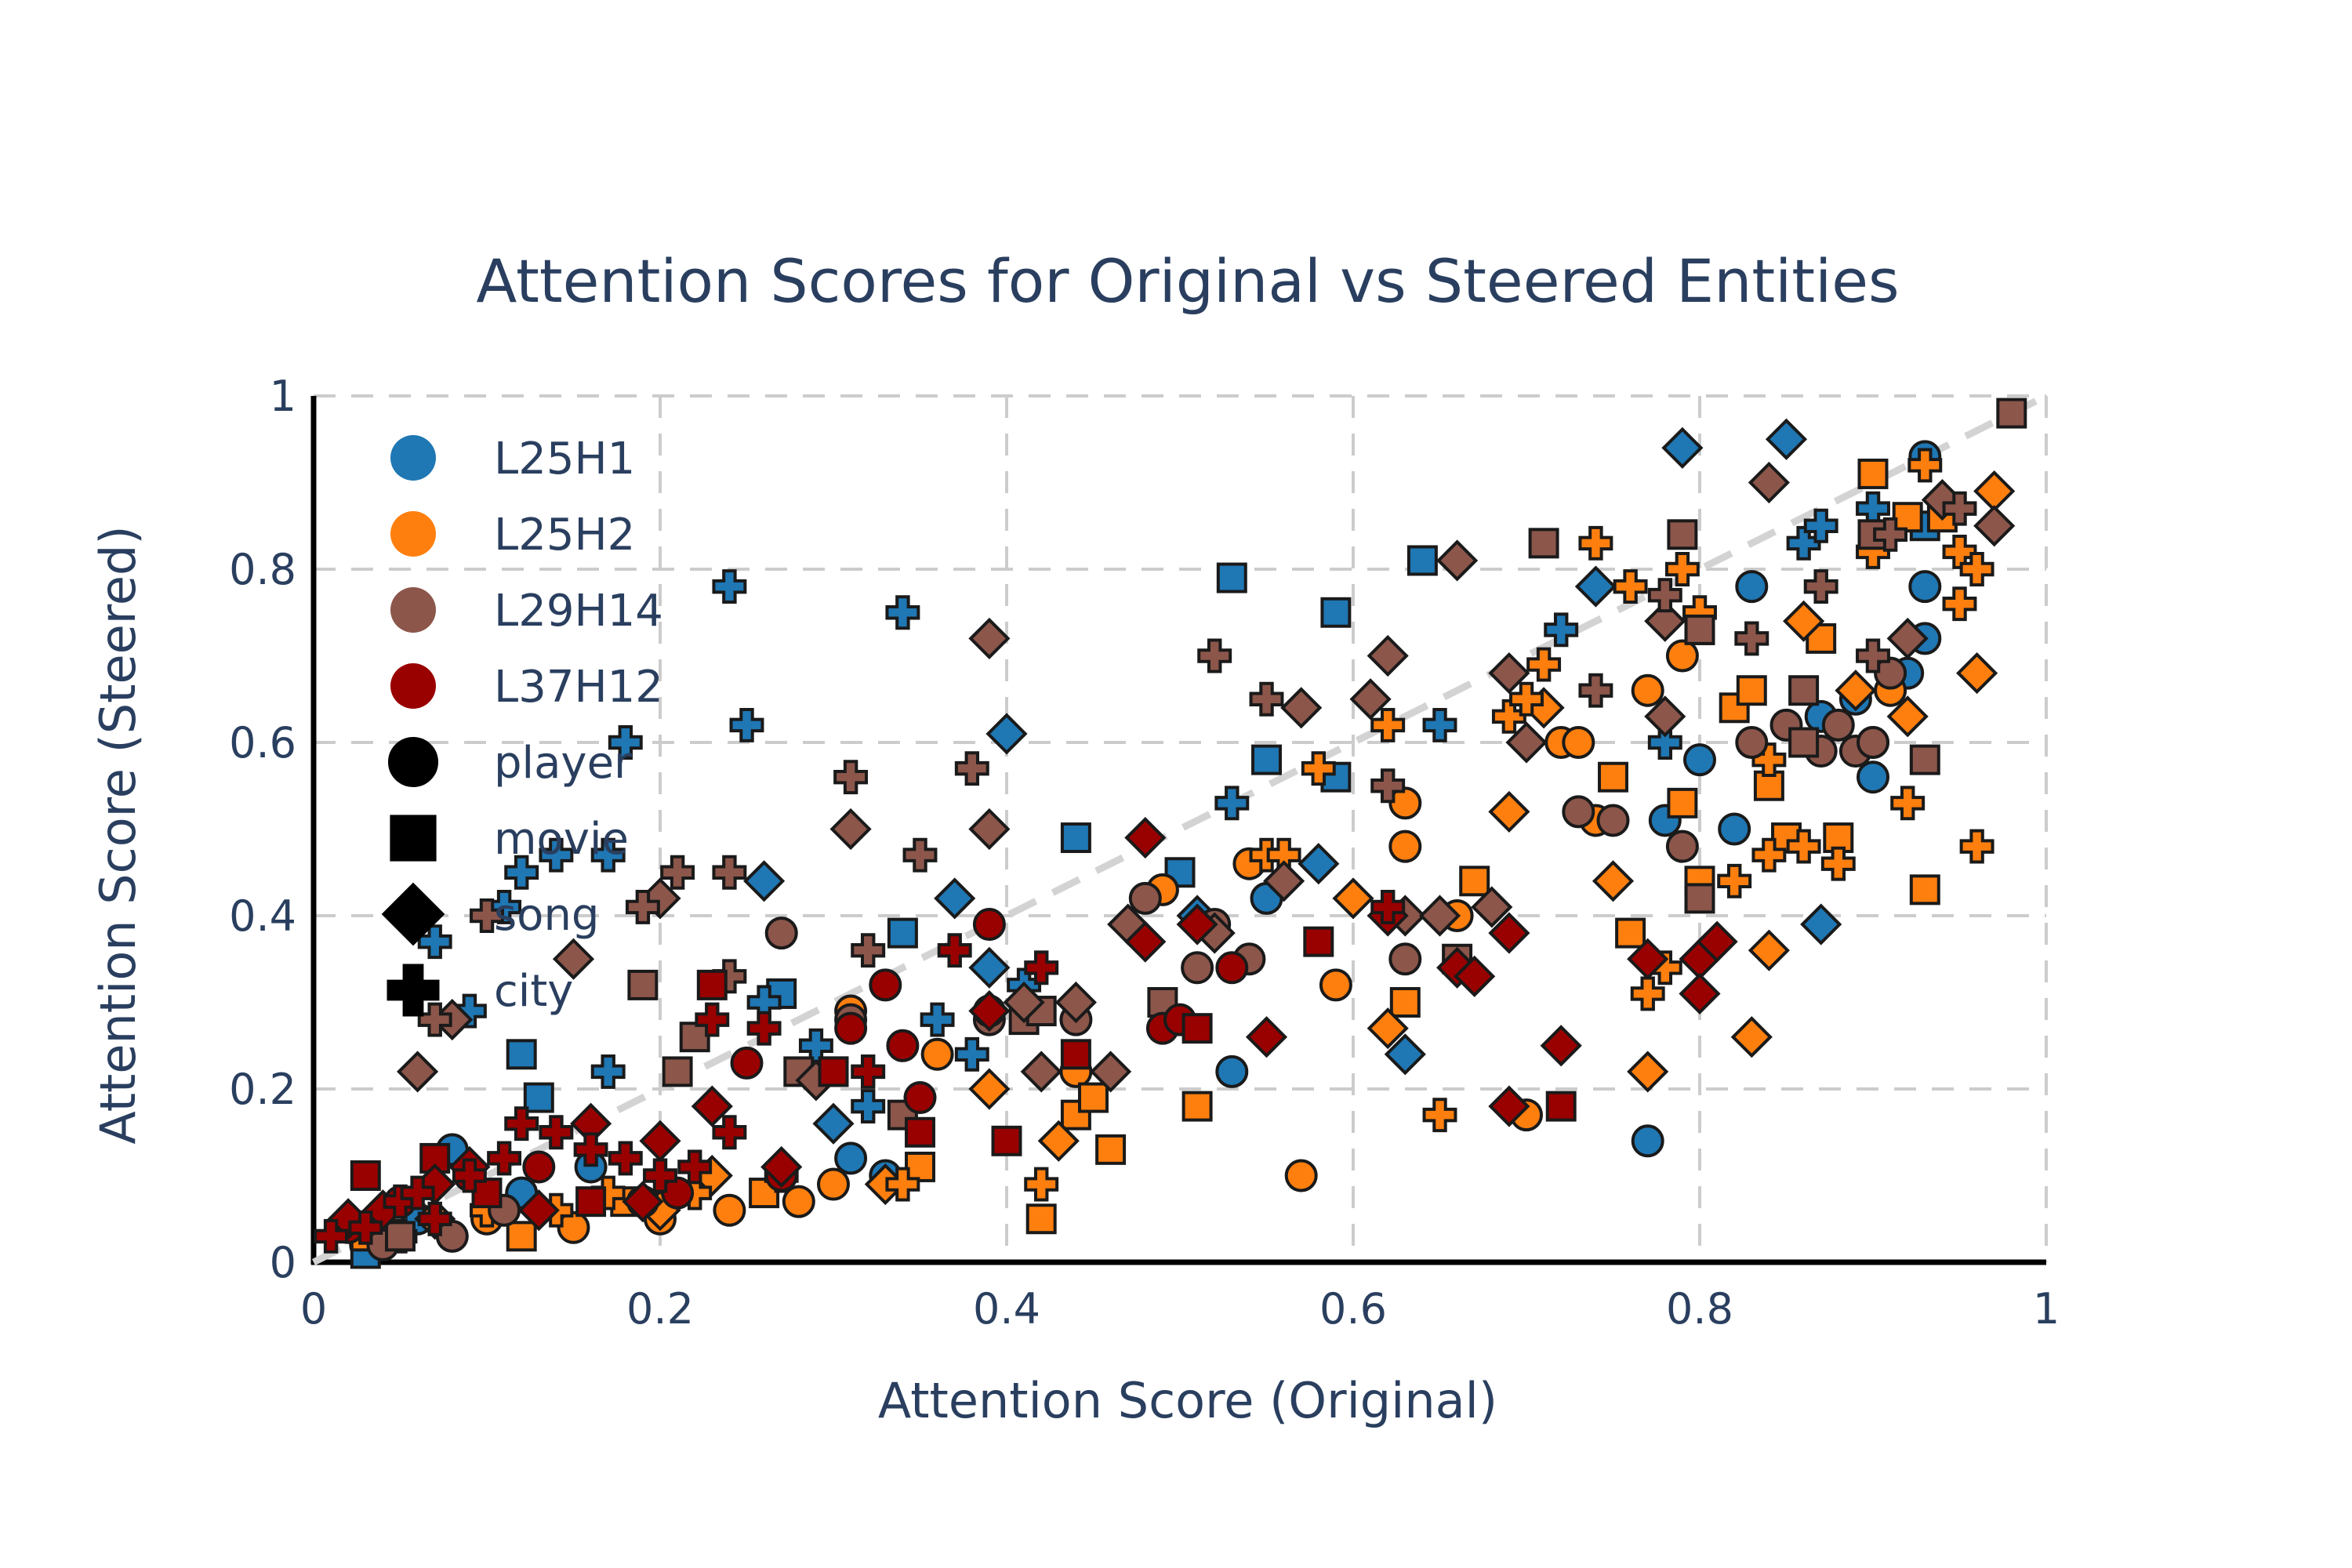  What do you see at coordinates (313, 1309) in the screenshot?
I see `x-tick-label: 0` at bounding box center [313, 1309].